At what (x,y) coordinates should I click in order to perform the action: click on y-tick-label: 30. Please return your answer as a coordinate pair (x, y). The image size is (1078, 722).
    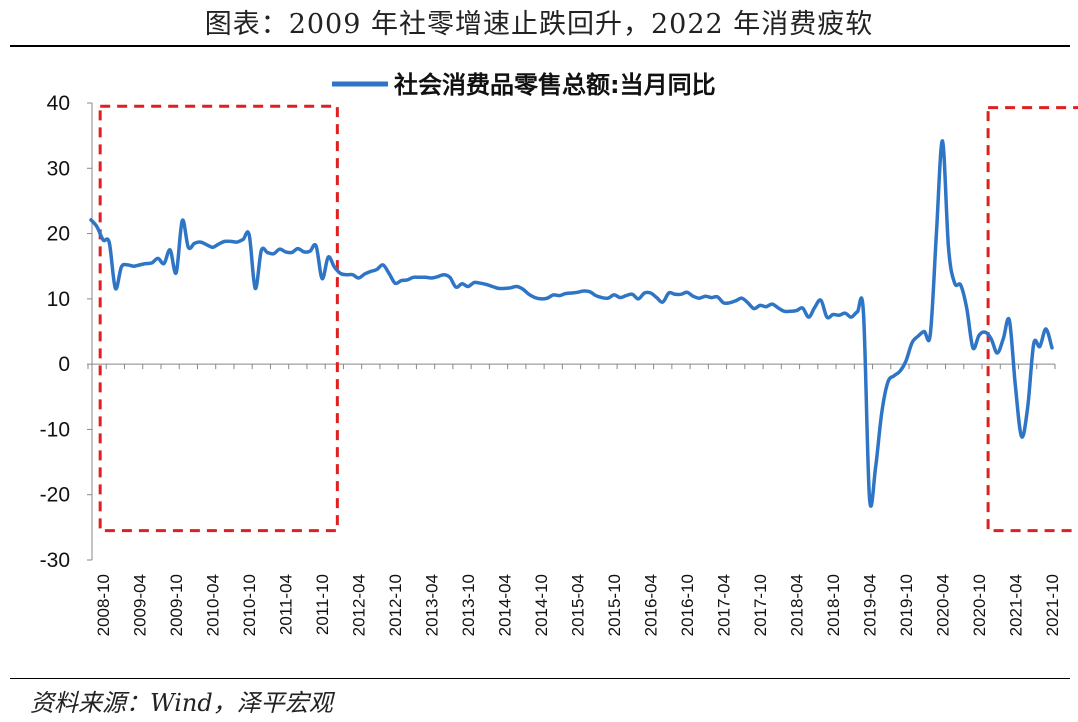
    Looking at the image, I should click on (58, 168).